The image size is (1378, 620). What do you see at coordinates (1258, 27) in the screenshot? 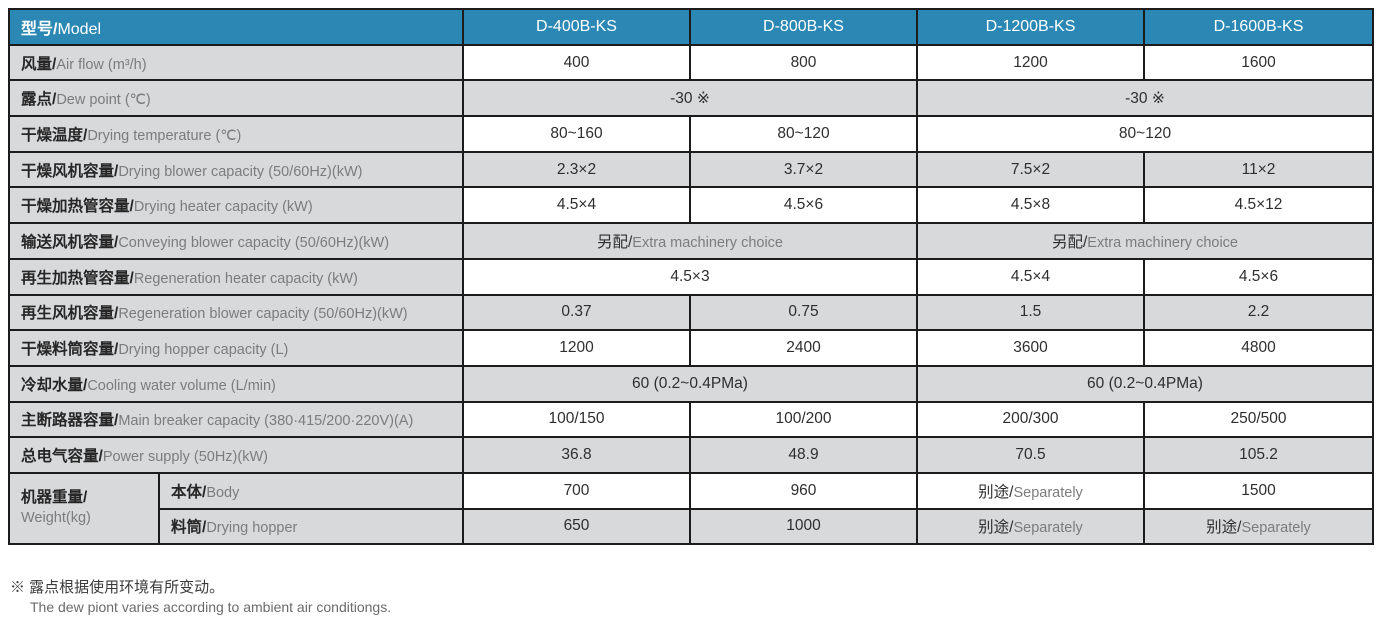
I see `model-name-d1600: D-1600B-KS` at bounding box center [1258, 27].